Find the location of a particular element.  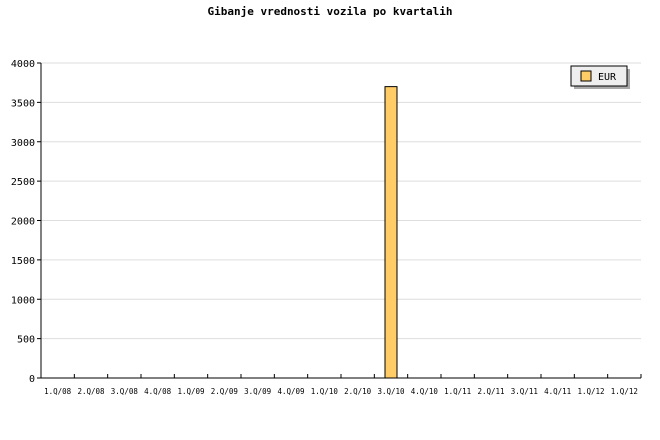

y-tick-label: 2000 is located at coordinates (23, 222).